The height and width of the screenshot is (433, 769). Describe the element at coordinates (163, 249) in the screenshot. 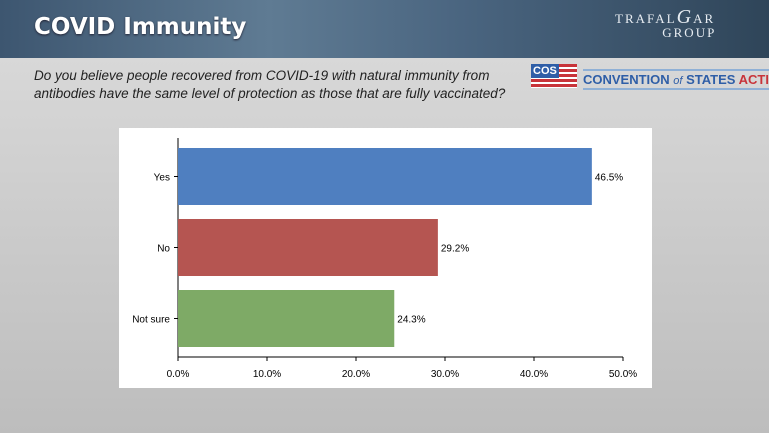

I see `category-label: No` at that location.